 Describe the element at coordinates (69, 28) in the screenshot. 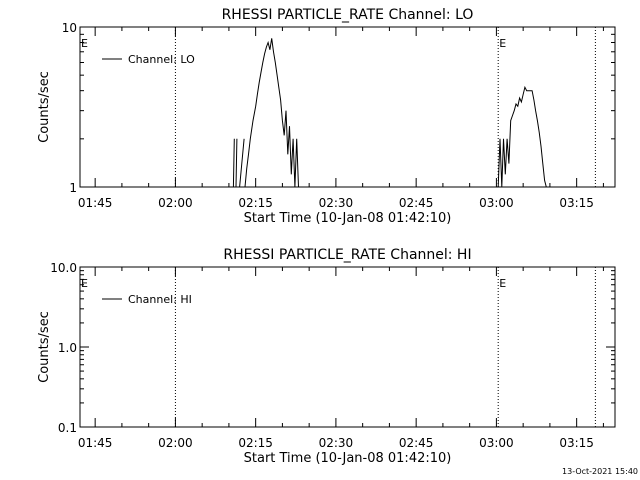

I see `y-tick-label: 10` at that location.